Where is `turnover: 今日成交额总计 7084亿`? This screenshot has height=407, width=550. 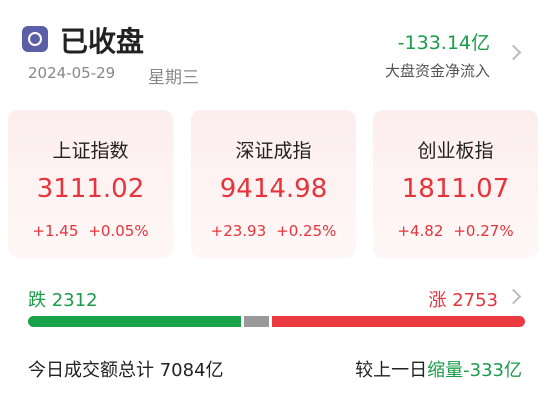
turnover: 今日成交额总计 7084亿 is located at coordinates (126, 369).